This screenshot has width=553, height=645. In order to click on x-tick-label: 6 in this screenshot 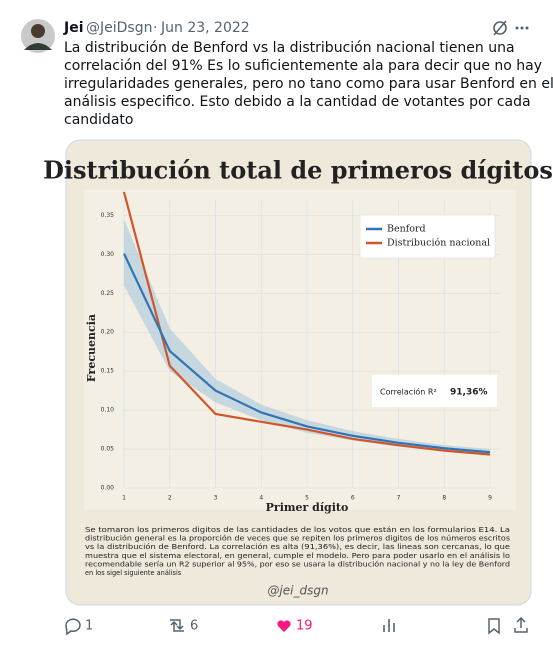, I will do `click(353, 498)`.